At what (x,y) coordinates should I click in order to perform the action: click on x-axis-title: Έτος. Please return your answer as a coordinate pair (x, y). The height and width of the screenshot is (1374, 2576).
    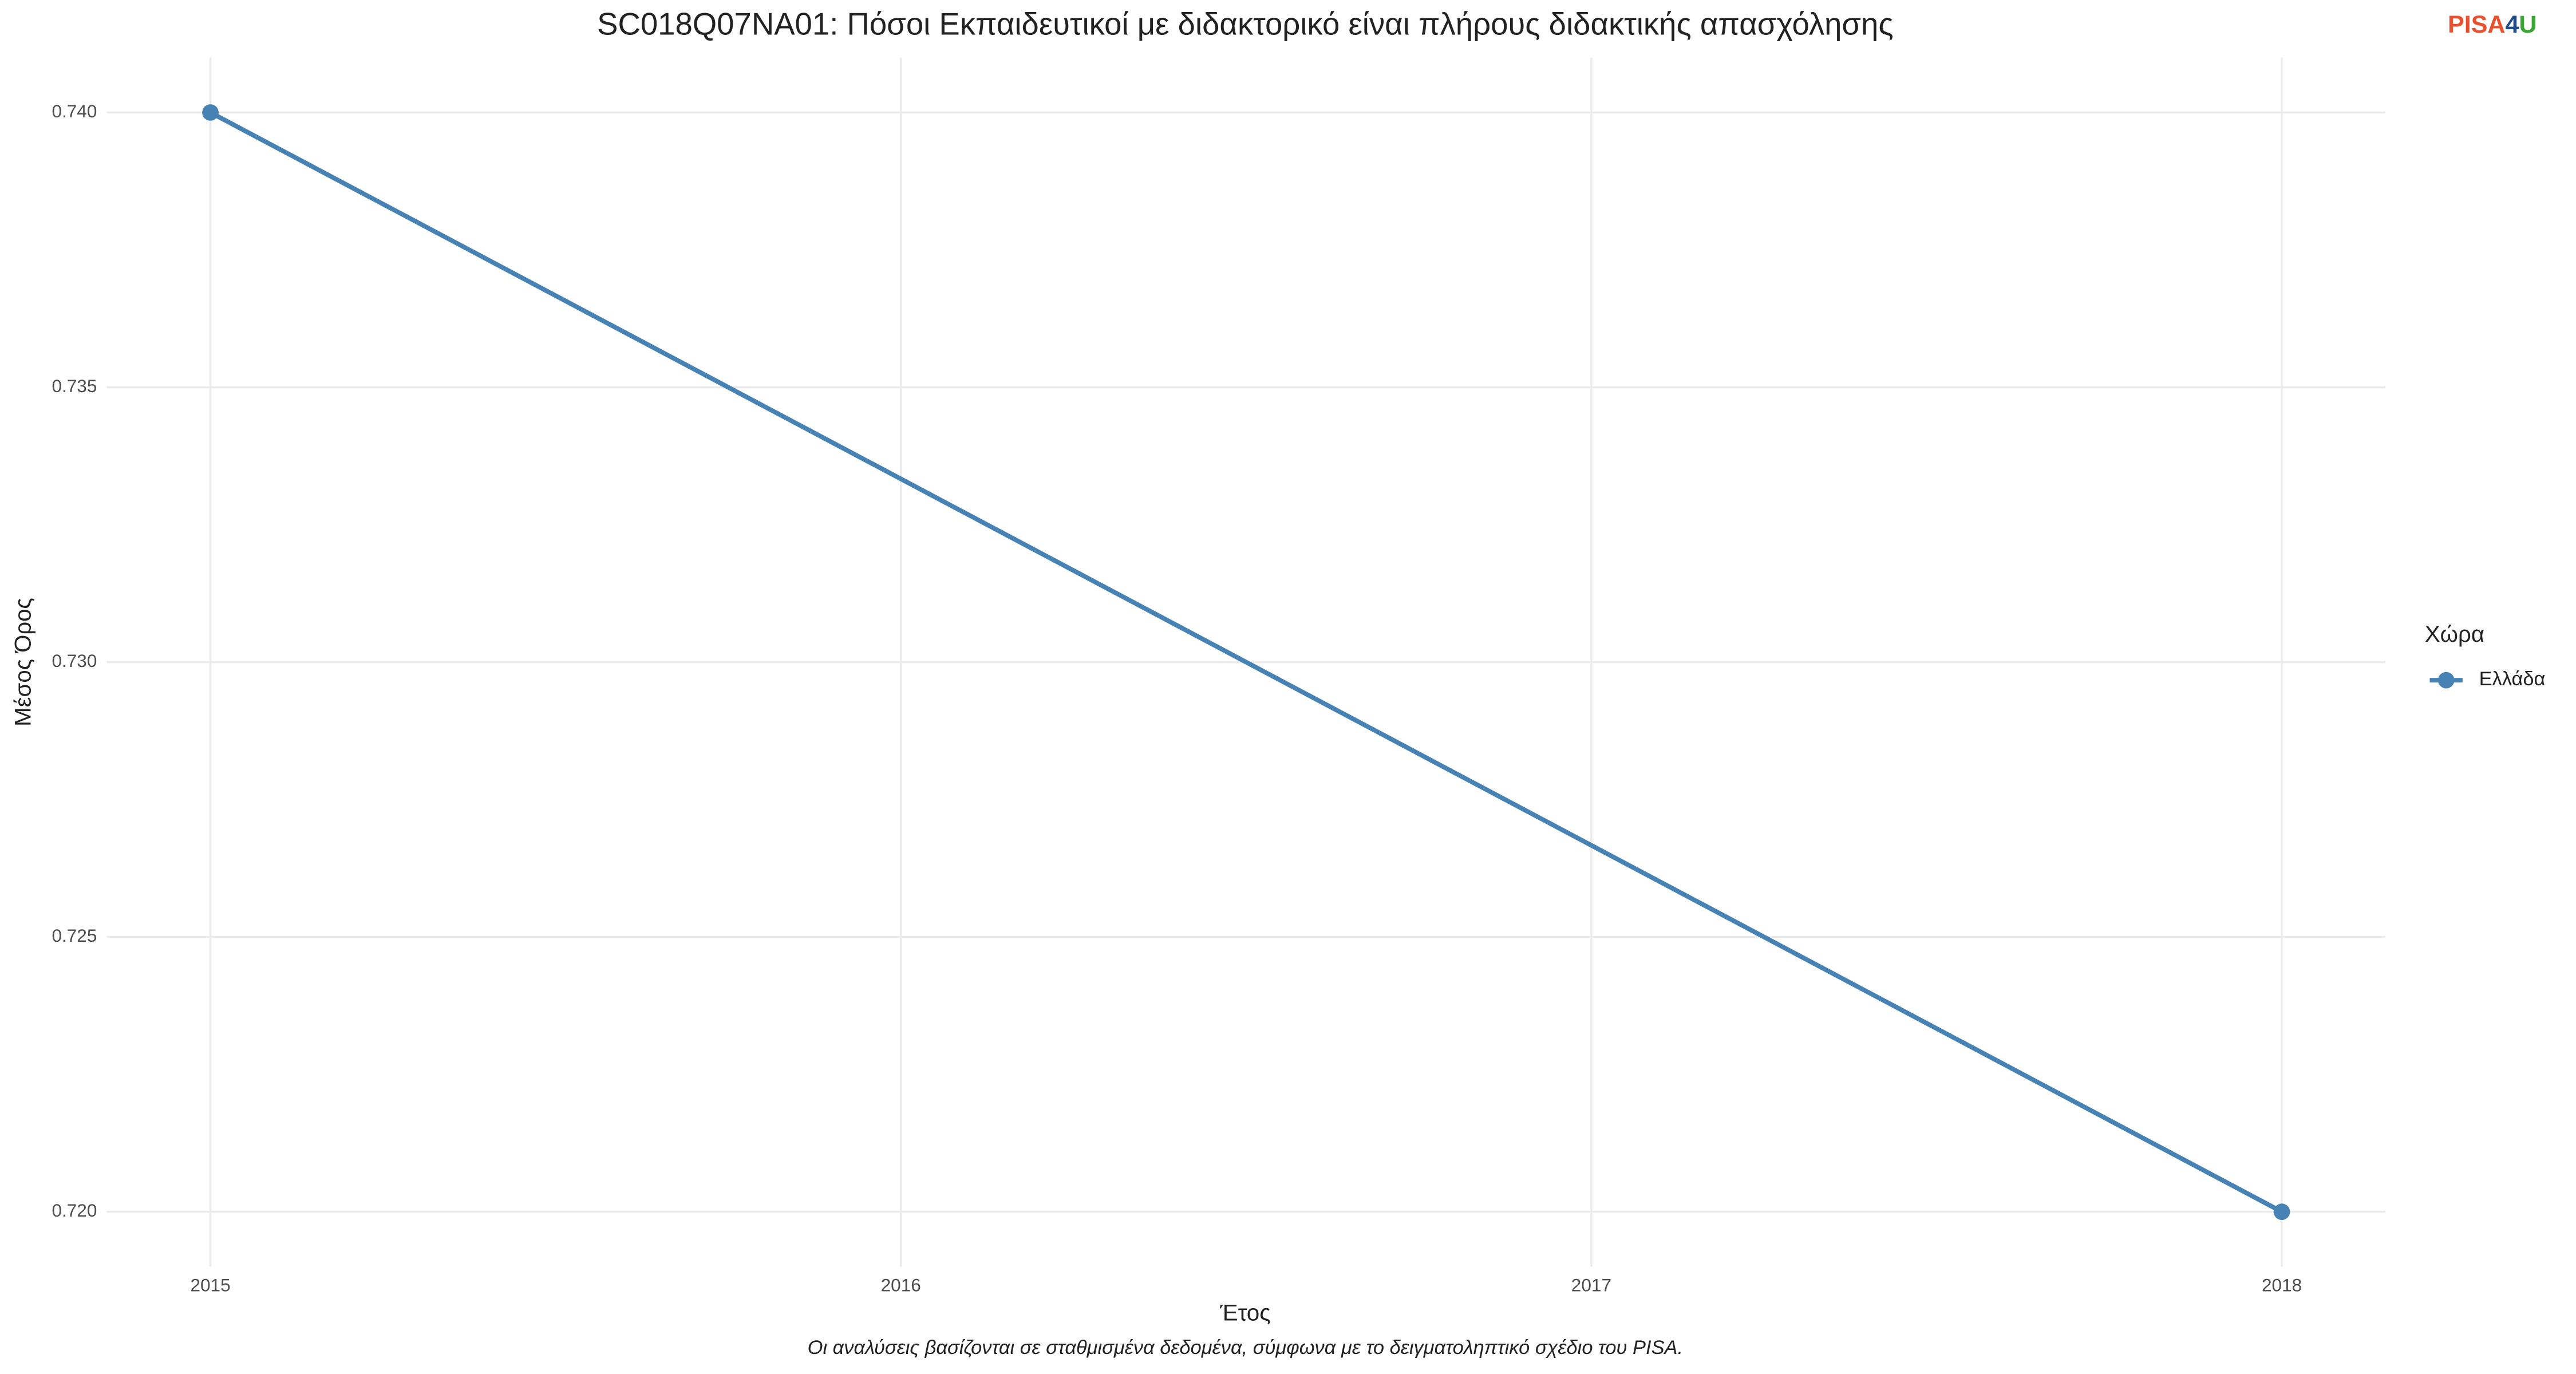
    Looking at the image, I should click on (1244, 1313).